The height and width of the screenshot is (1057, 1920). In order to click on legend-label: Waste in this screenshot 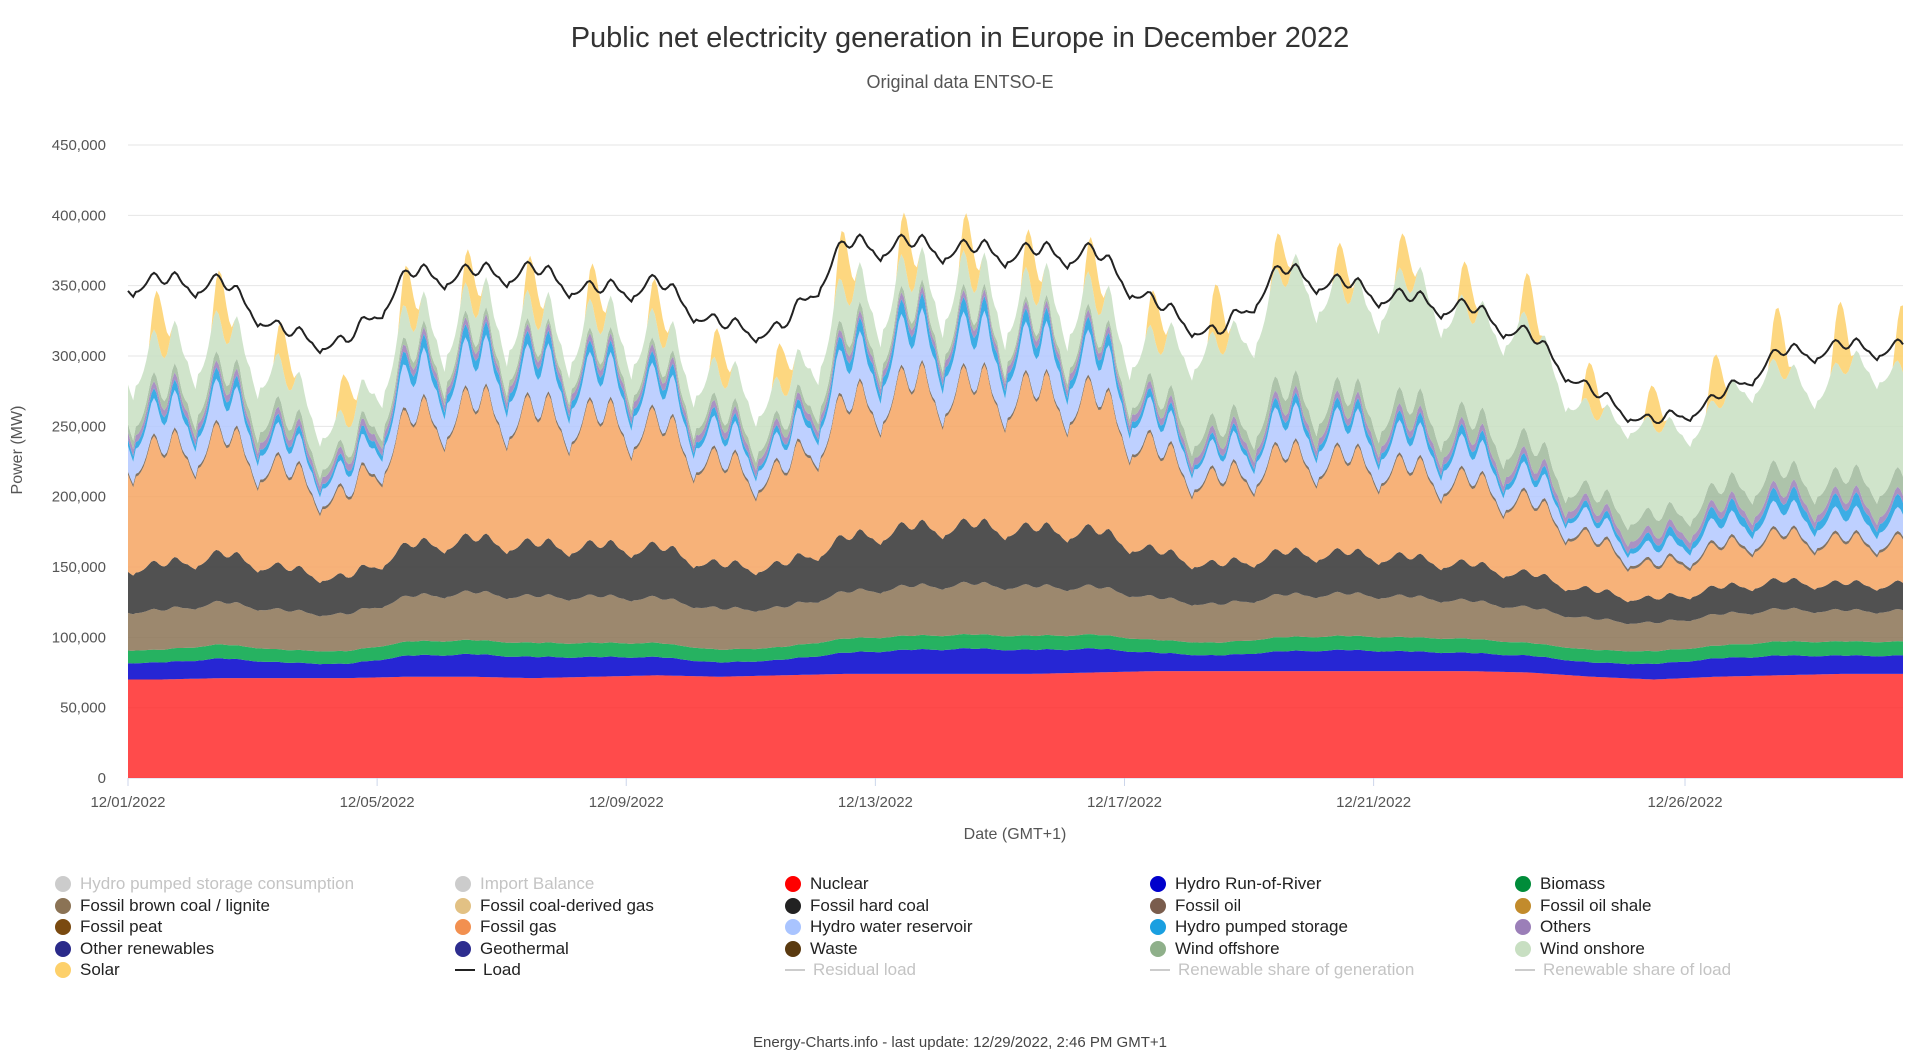, I will do `click(834, 948)`.